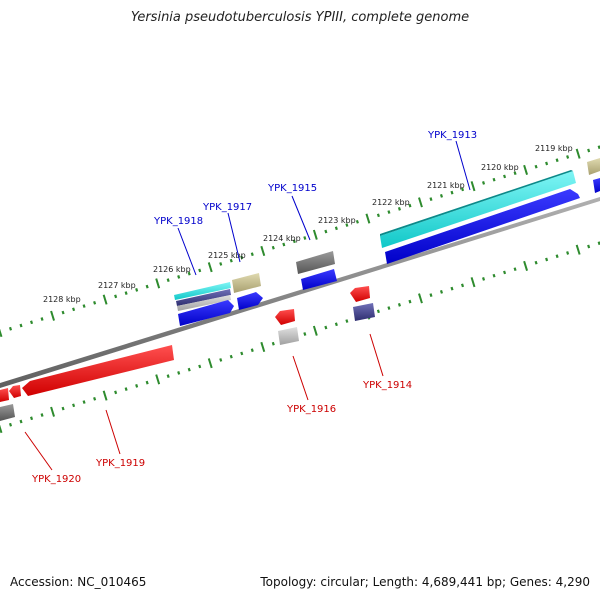  What do you see at coordinates (452, 135) in the screenshot?
I see `label-ypk1913: YPK_1913` at bounding box center [452, 135].